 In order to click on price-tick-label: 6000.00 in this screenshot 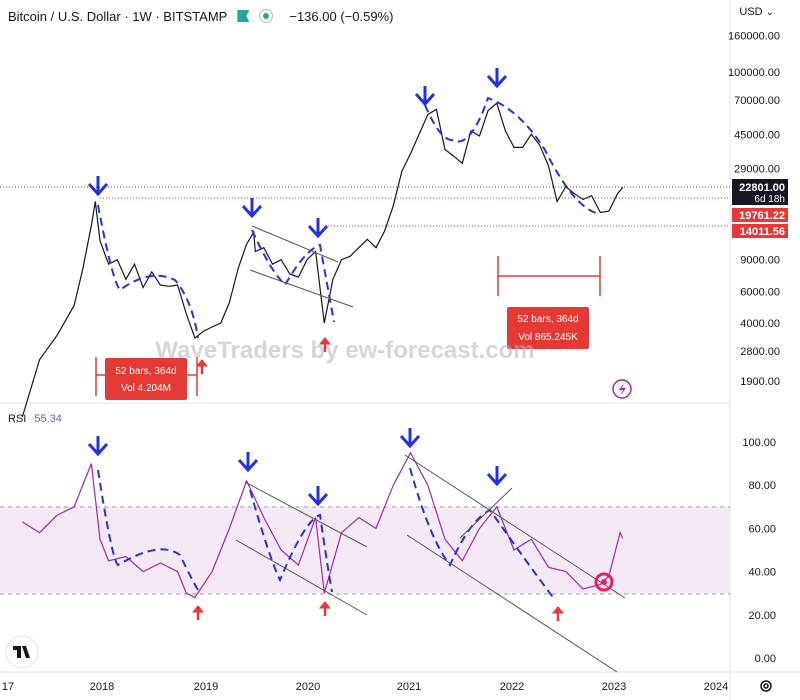, I will do `click(760, 292)`.